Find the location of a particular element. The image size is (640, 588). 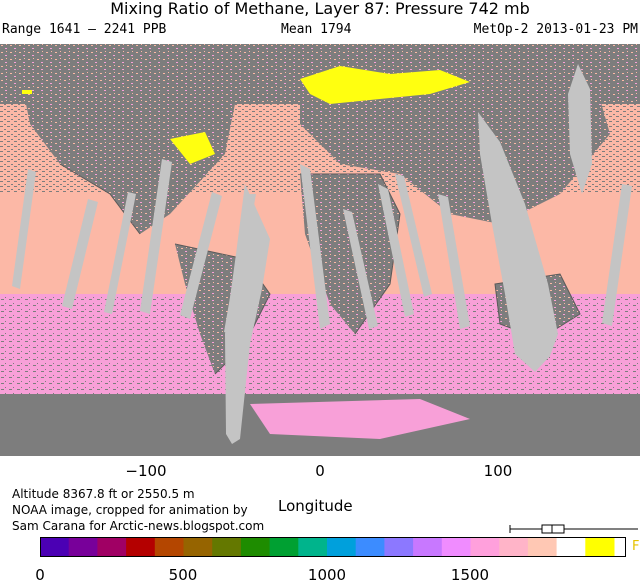

eurasia-land is located at coordinates (455, 144).